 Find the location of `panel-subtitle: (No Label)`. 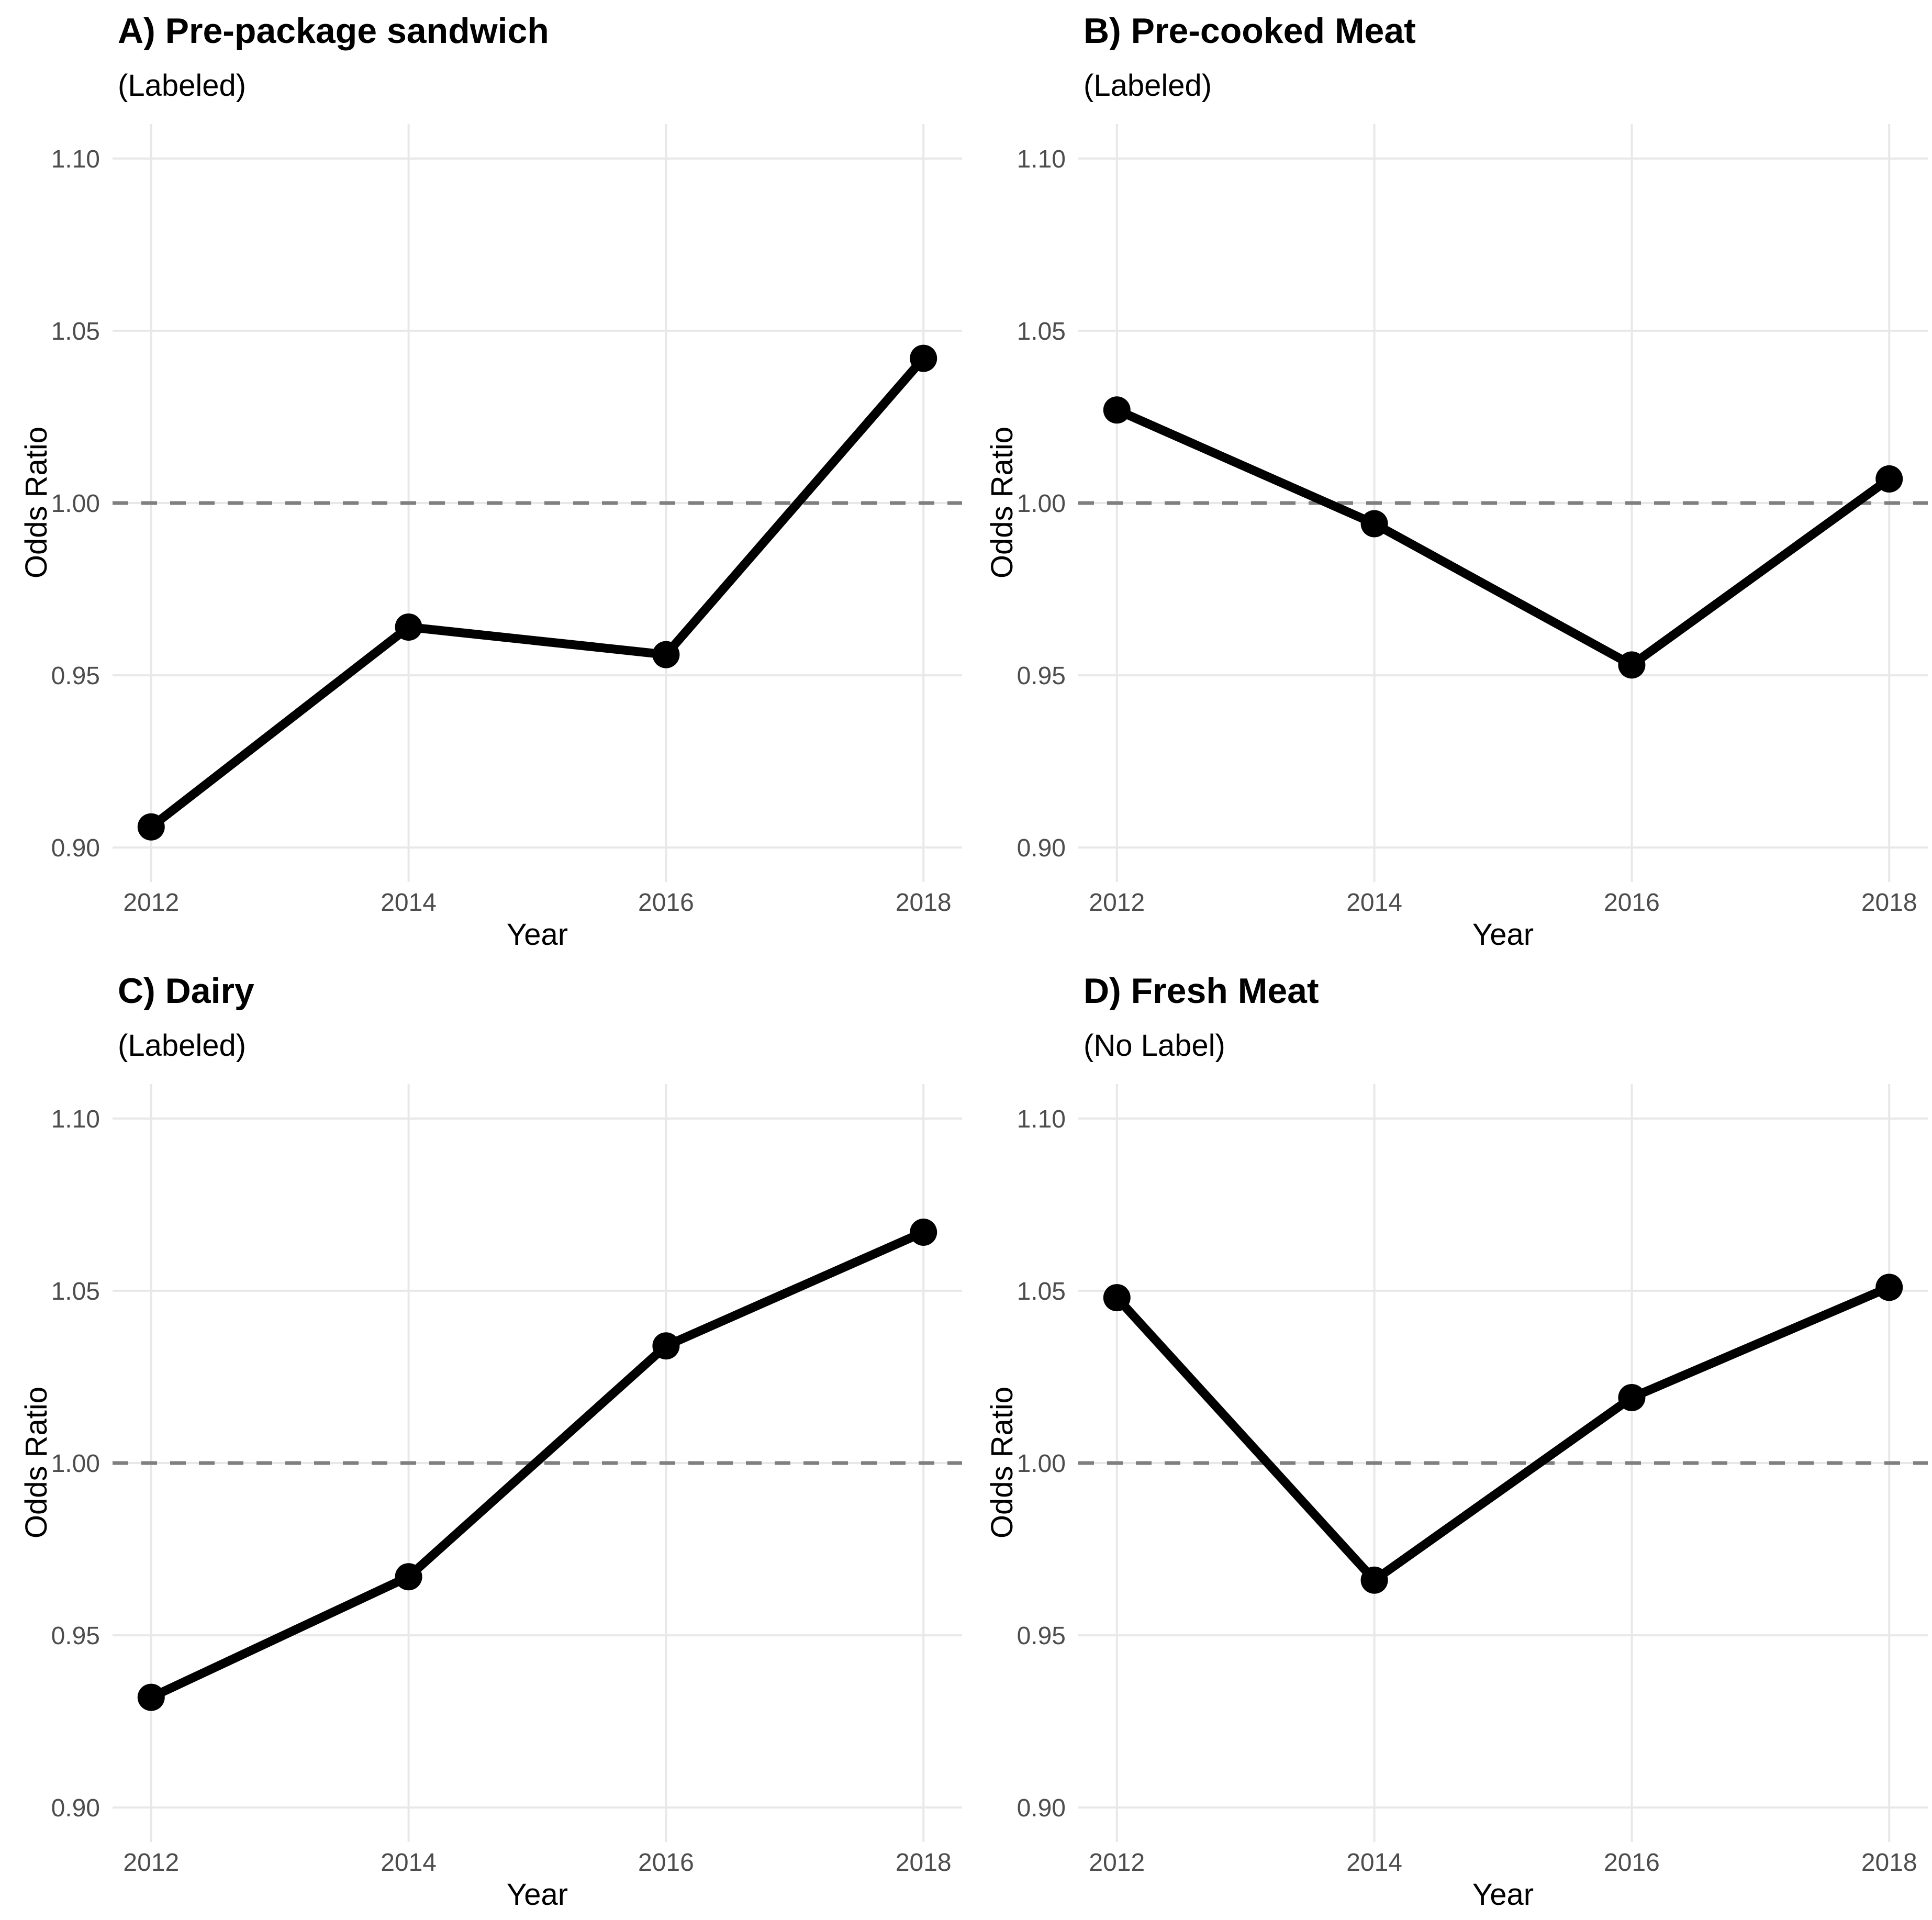

panel-subtitle: (No Label) is located at coordinates (1154, 1046).